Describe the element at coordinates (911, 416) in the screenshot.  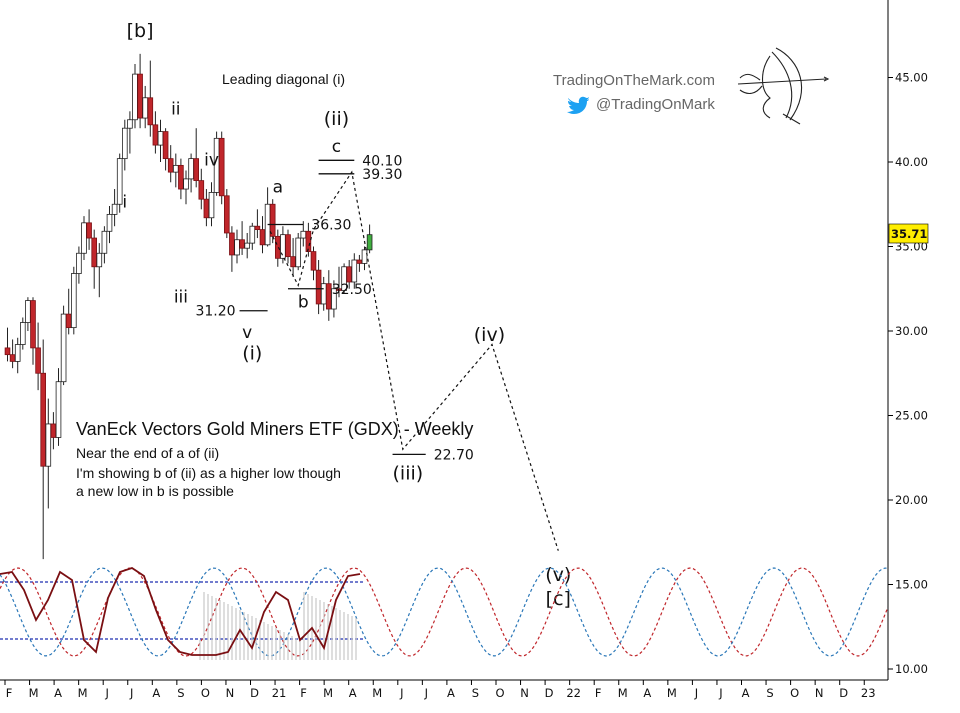
I see `y-tick-label: 25.00` at that location.